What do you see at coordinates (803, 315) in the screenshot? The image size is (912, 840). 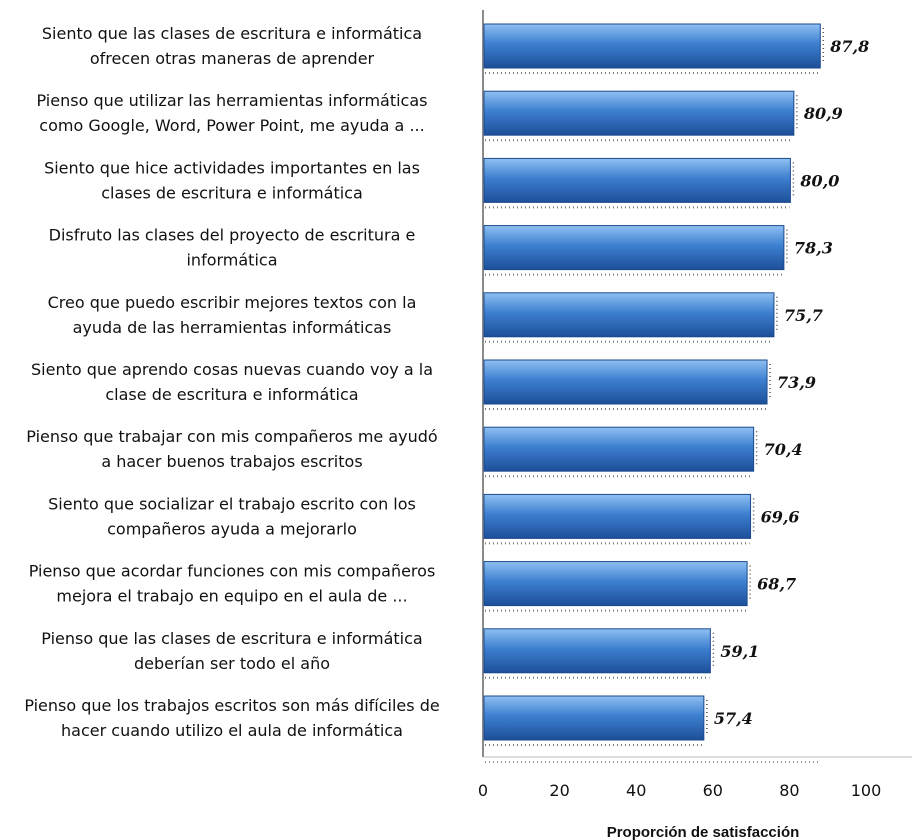 I see `value-label: 75,7` at bounding box center [803, 315].